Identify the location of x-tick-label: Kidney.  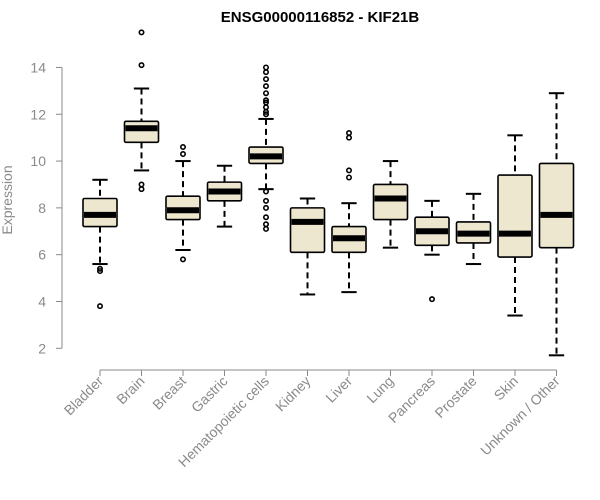
(293, 394).